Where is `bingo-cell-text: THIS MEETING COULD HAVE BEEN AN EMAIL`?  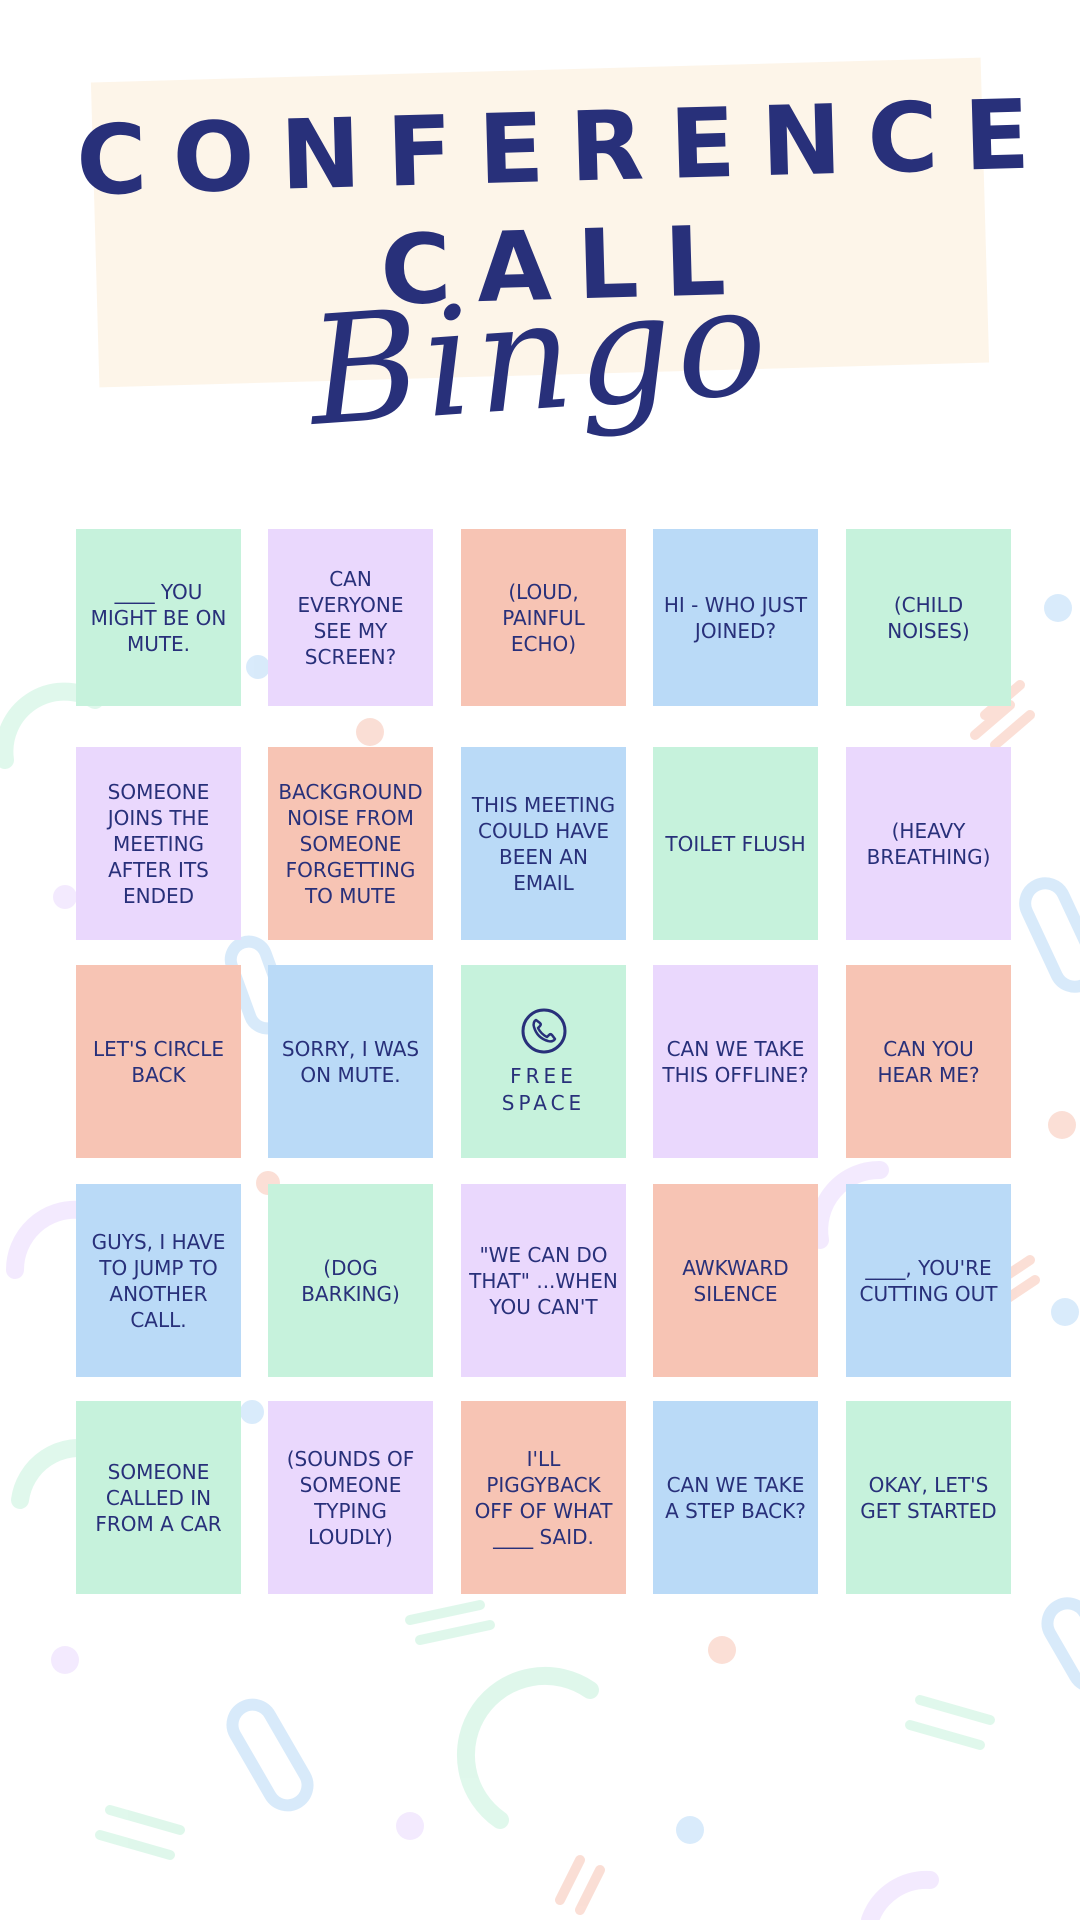
bingo-cell-text: THIS MEETING COULD HAVE BEEN AN EMAIL is located at coordinates (543, 843).